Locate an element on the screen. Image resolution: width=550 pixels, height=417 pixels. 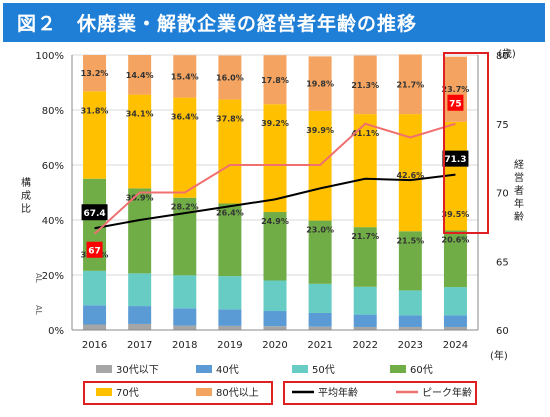
y-right-axis-label: 齢 is located at coordinates (519, 216).